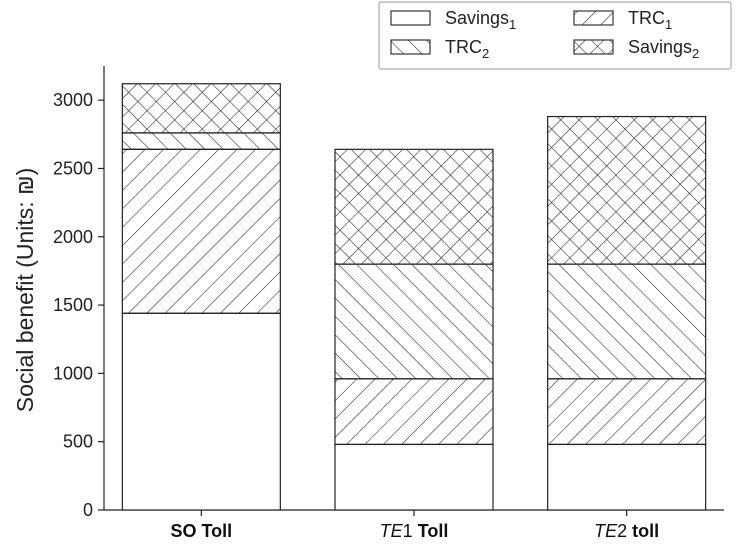 This screenshot has height=546, width=737. I want to click on legend-label: Savings1, so click(480, 20).